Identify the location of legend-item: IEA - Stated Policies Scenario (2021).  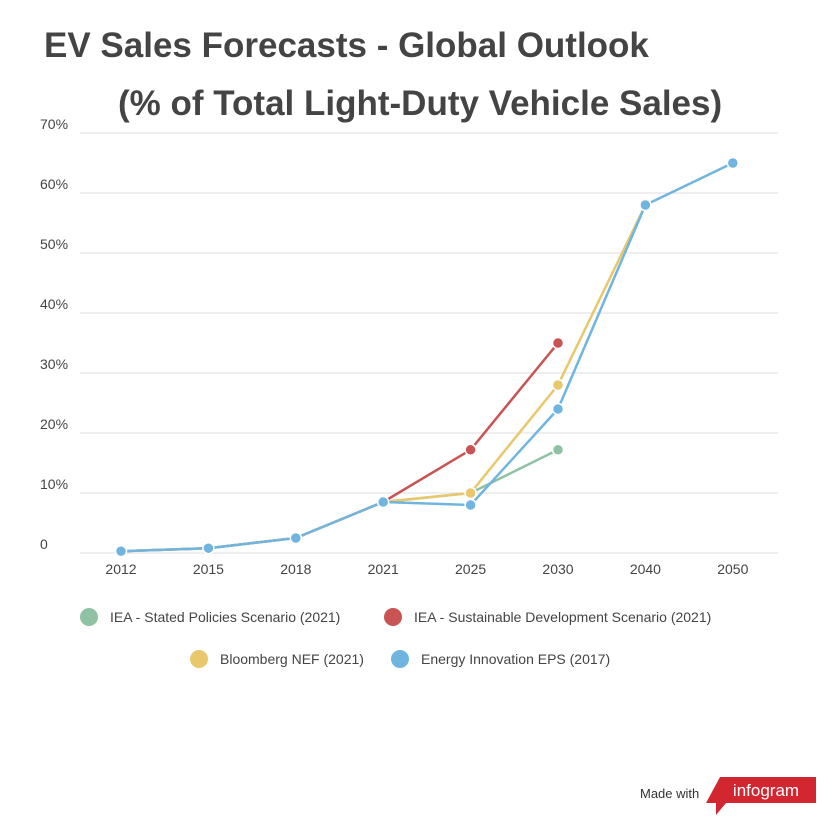
(210, 617).